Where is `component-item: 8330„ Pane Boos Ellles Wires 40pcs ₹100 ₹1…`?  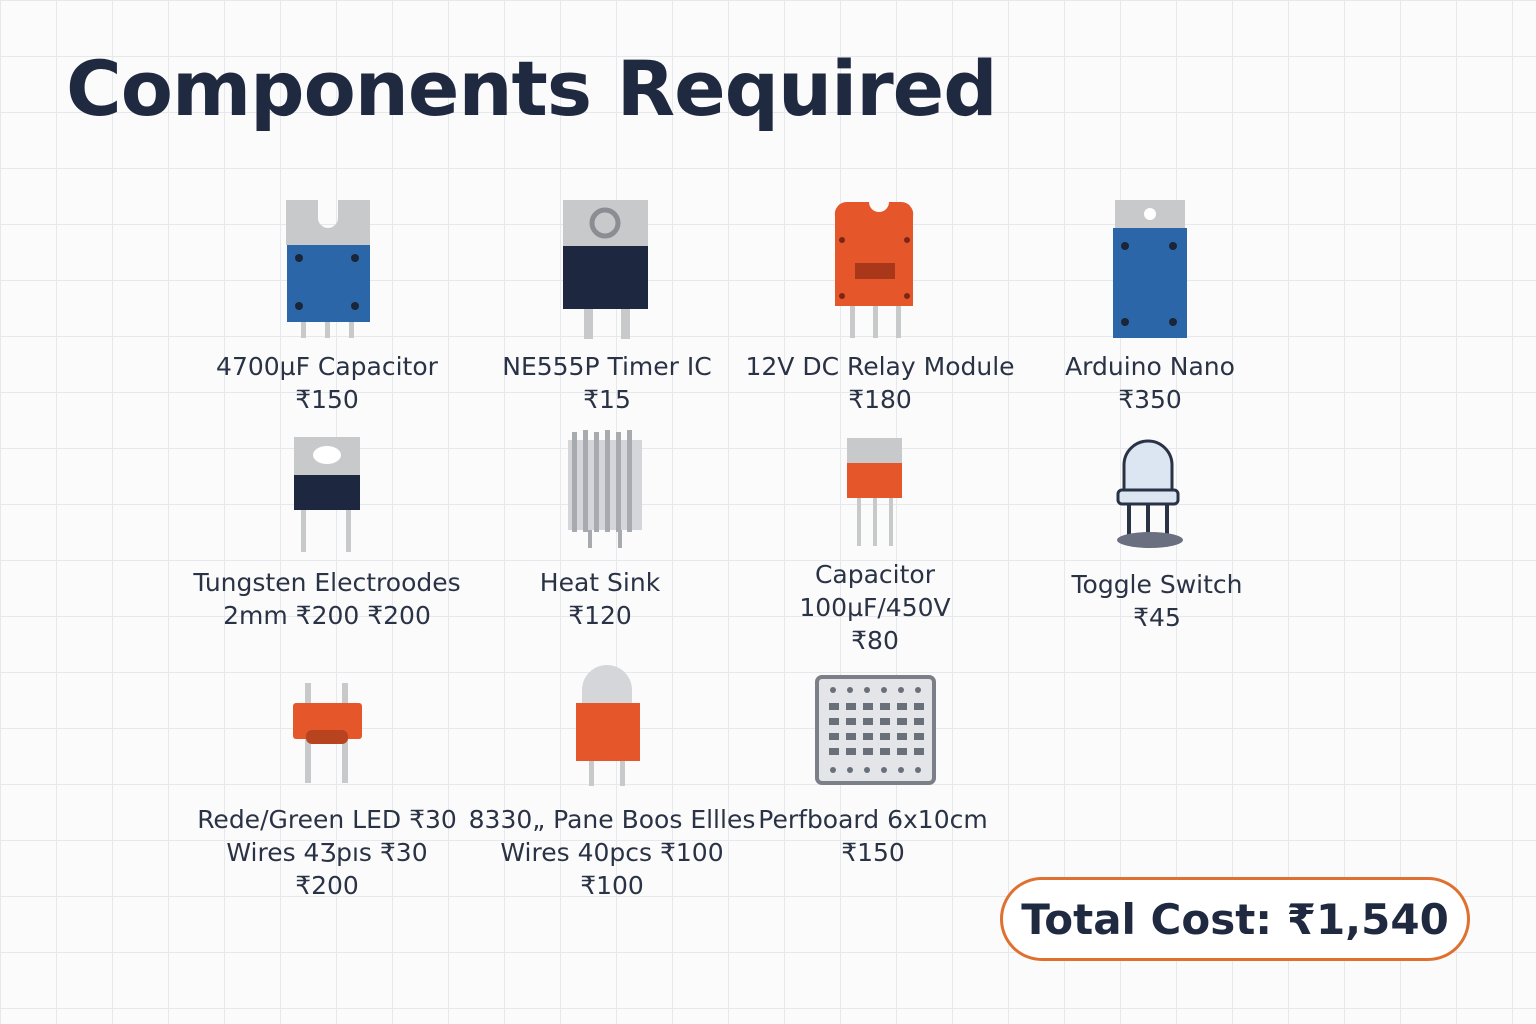 component-item: 8330„ Pane Boos Ellles Wires 40pcs ₹100 ₹1… is located at coordinates (612, 852).